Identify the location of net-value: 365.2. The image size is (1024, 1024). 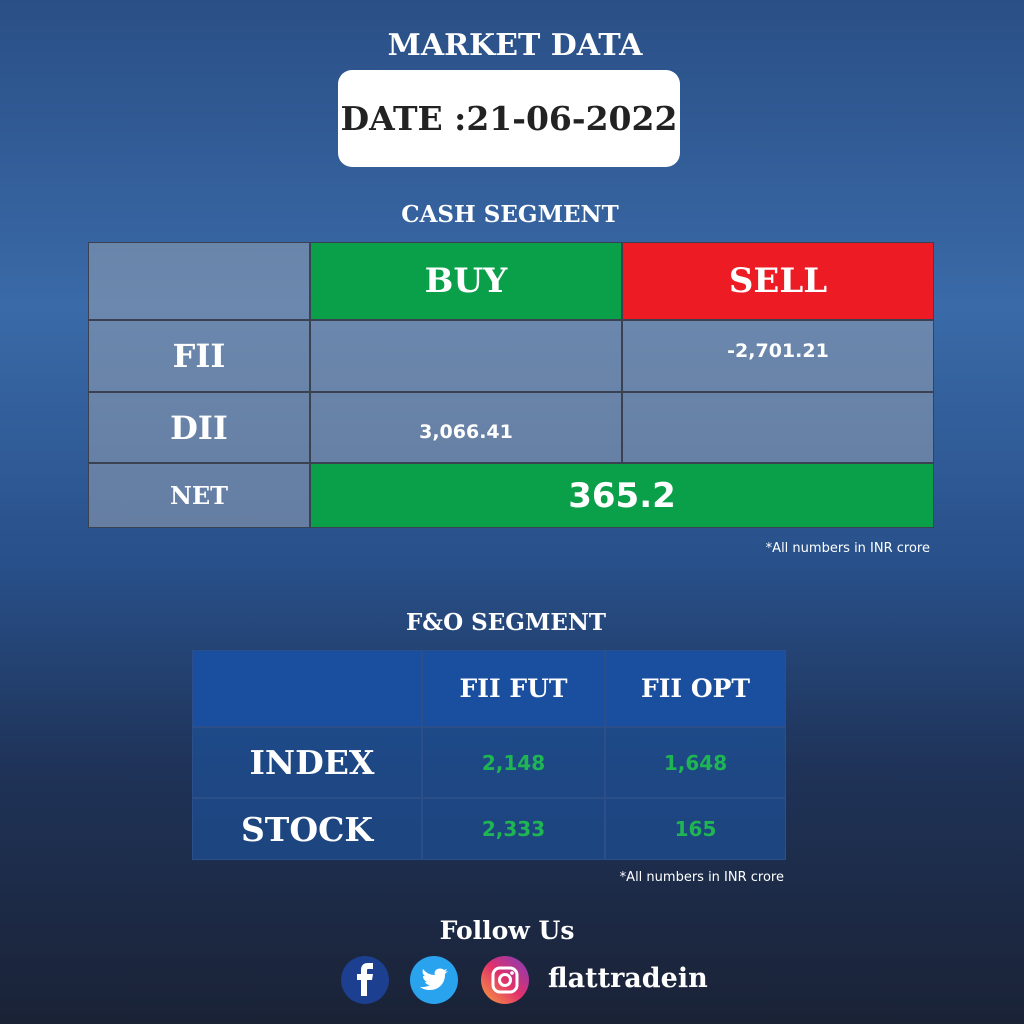
(622, 495).